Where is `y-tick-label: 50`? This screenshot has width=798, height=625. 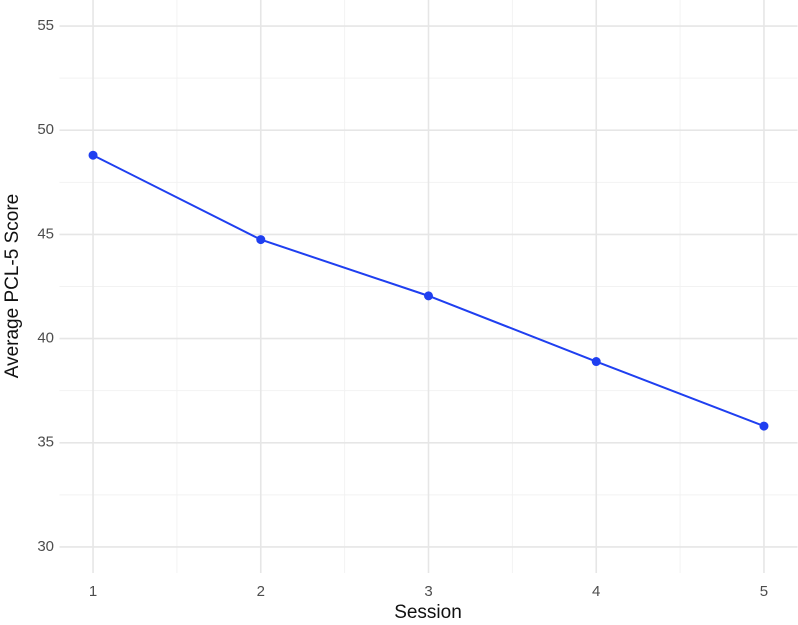 y-tick-label: 50 is located at coordinates (45, 129).